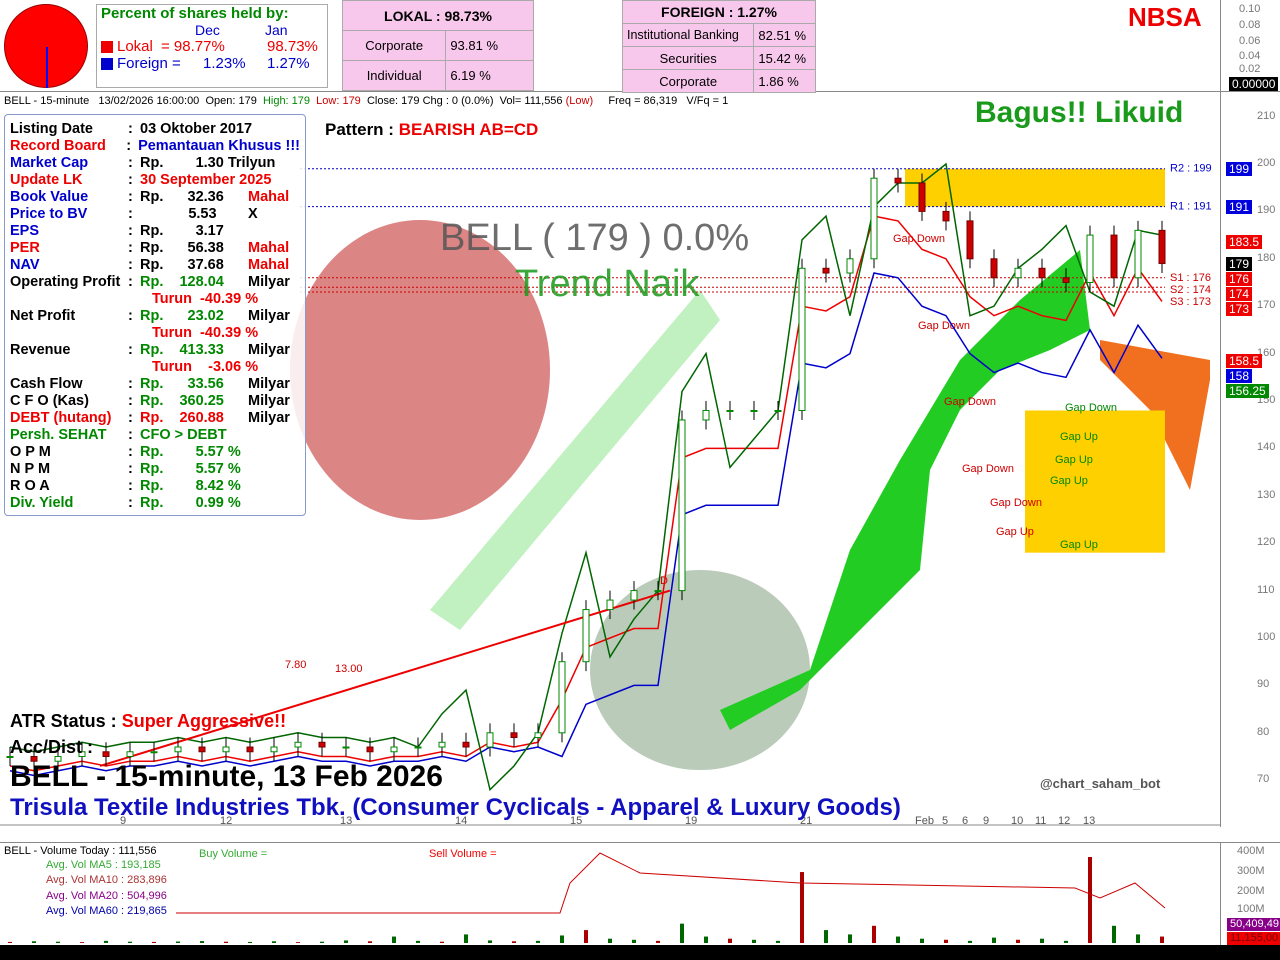 The image size is (1280, 960). I want to click on annotation: 7.80, so click(295, 665).